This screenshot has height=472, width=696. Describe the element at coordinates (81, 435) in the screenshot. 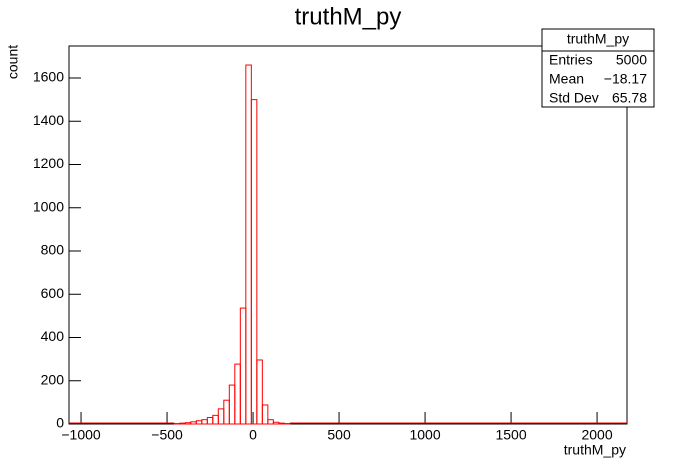

I see `x-tick-label: −1000` at that location.